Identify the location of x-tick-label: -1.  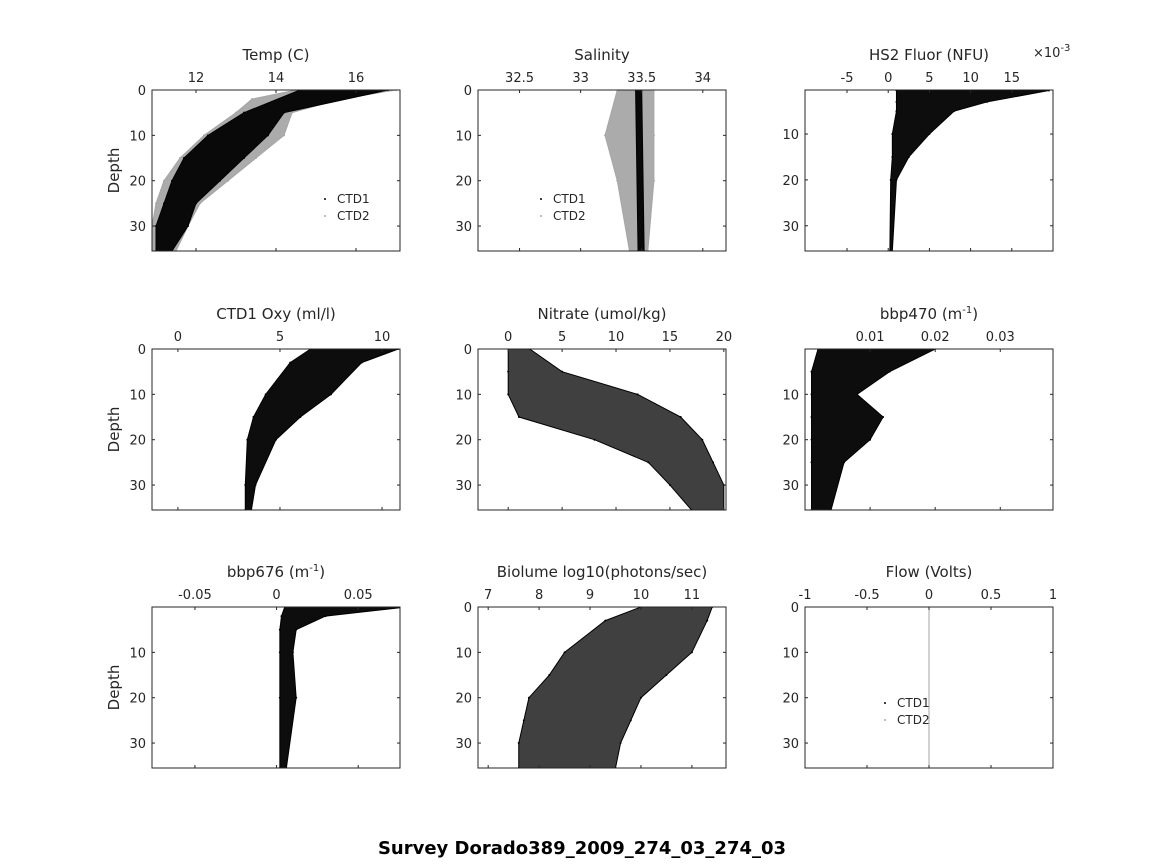
(805, 595).